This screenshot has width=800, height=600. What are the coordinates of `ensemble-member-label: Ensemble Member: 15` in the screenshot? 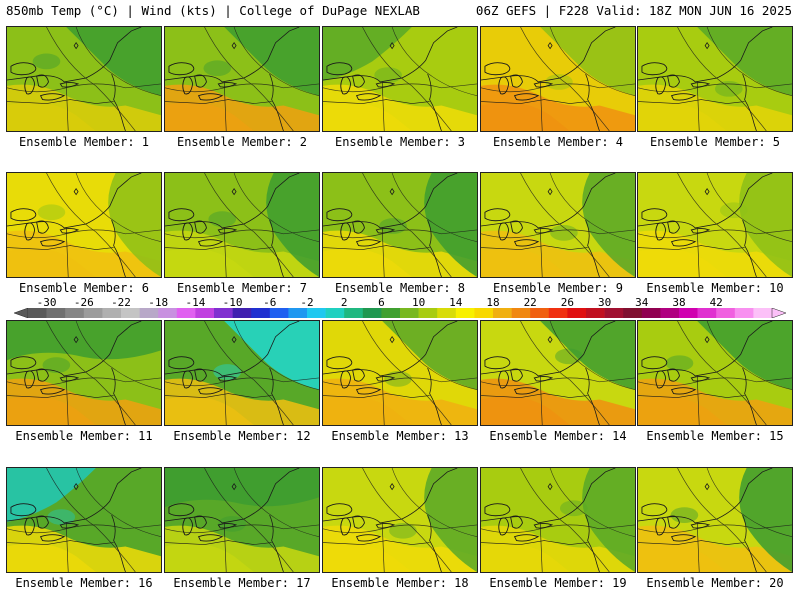 It's located at (715, 436).